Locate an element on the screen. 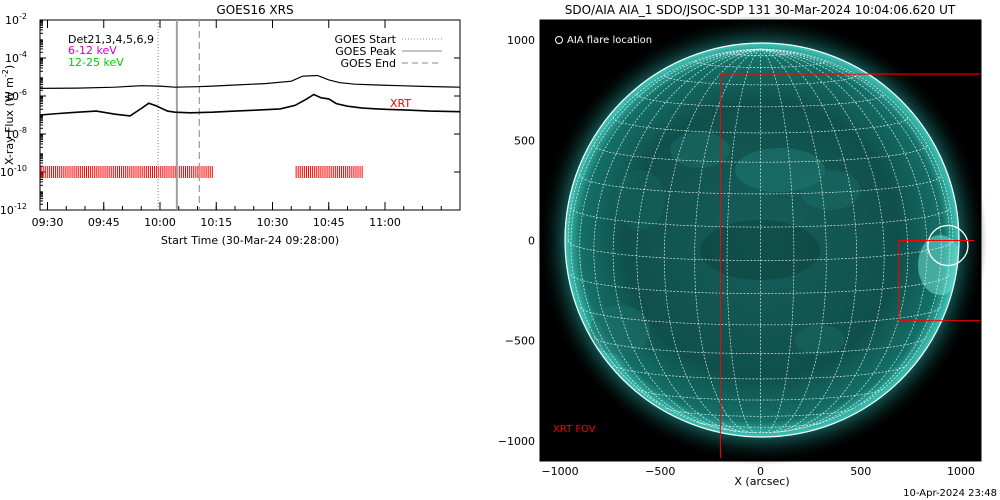 This screenshot has height=500, width=1000. flare-legend-symbol is located at coordinates (559, 40).